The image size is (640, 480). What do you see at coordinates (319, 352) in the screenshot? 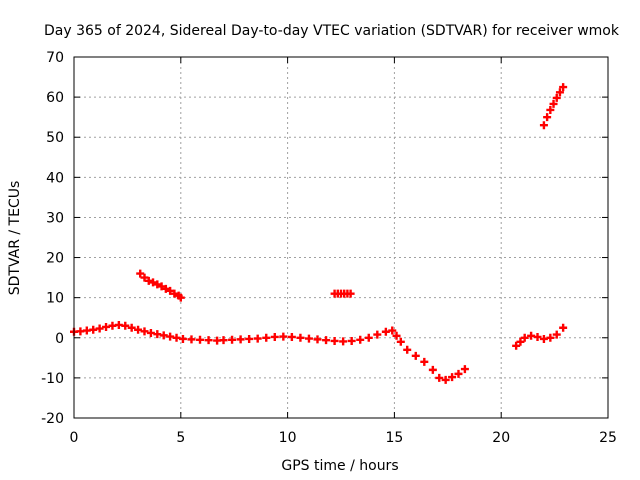
I see `series-sdtvar` at bounding box center [319, 352].